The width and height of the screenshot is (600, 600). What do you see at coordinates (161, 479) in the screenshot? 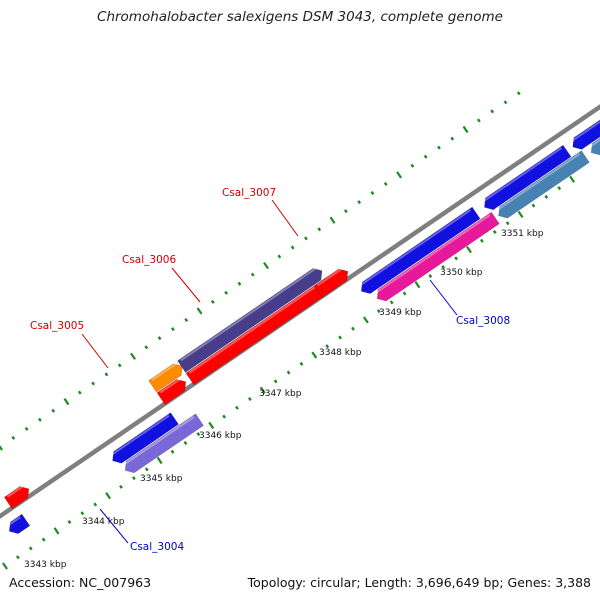
I see `kbp-label: 3345 kbp` at bounding box center [161, 479].